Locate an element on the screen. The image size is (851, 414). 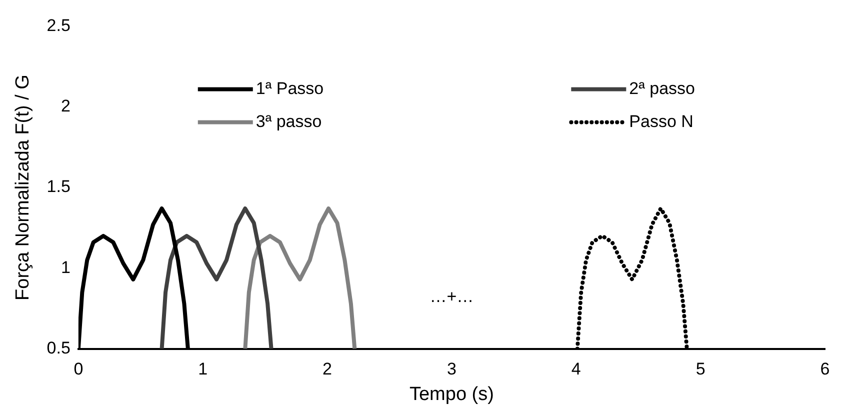
legend-label: 2ª passo is located at coordinates (662, 88).